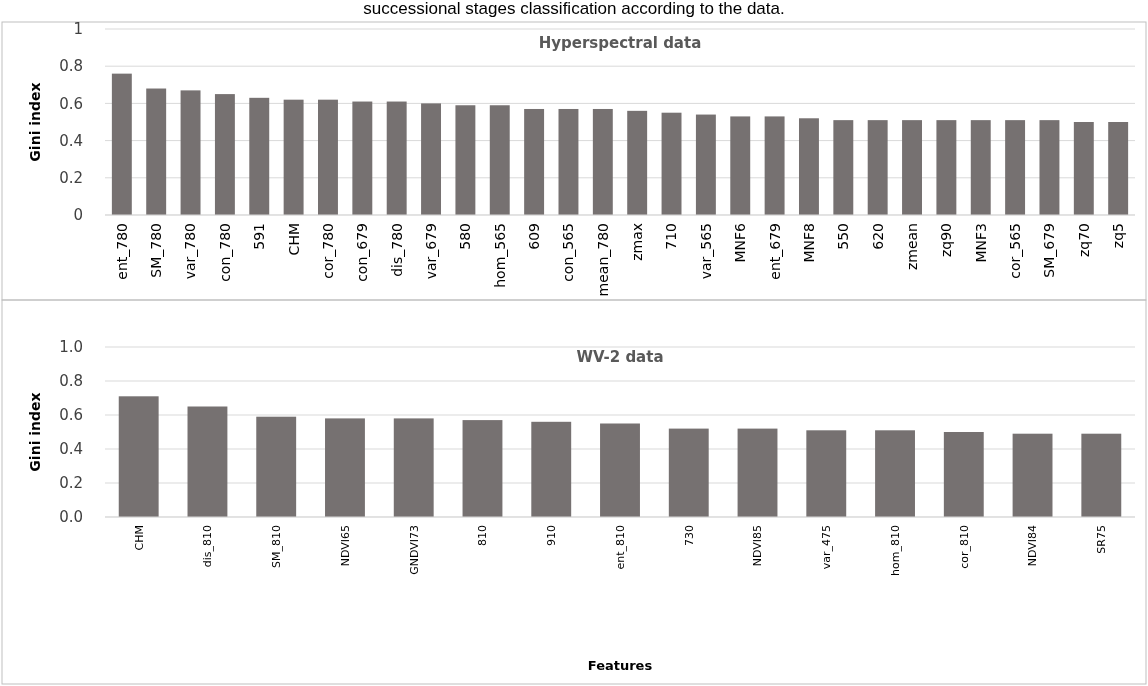 This screenshot has width=1148, height=686. I want to click on x-tick-label: ent_679, so click(774, 251).